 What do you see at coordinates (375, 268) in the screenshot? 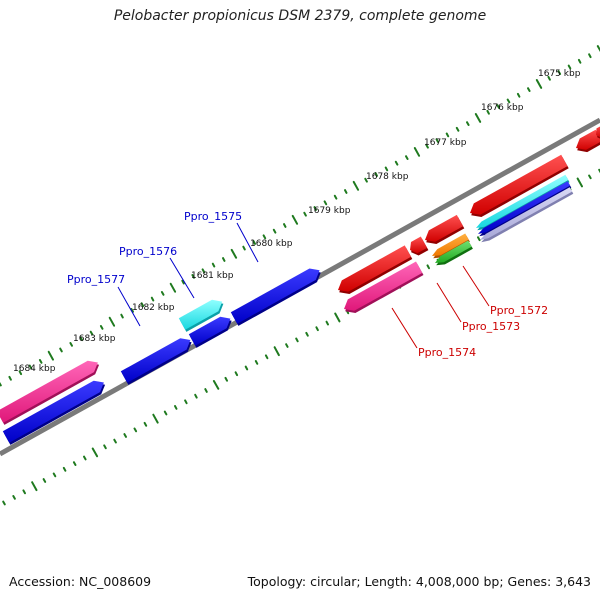
I see `gene-red-a` at bounding box center [375, 268].